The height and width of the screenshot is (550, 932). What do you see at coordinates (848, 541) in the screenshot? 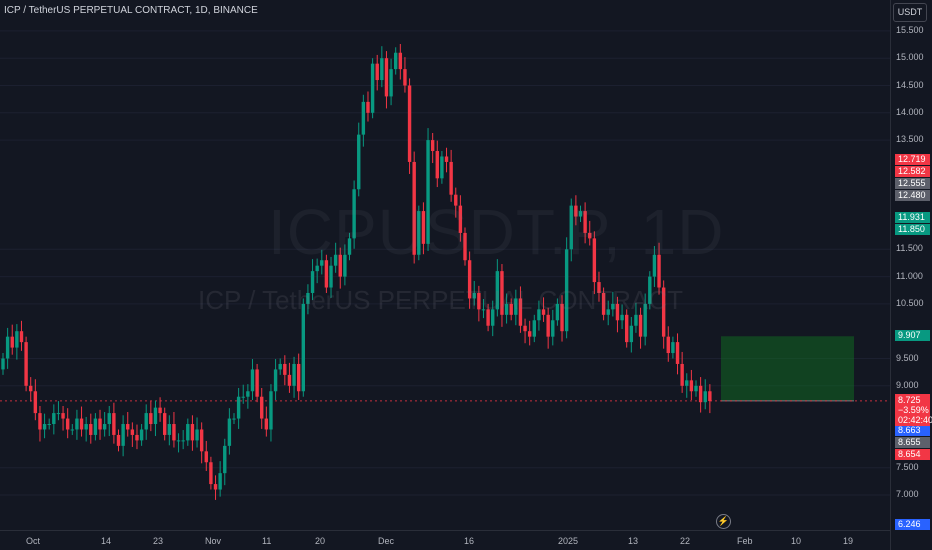
I see `time-axis-label: 19` at bounding box center [848, 541].